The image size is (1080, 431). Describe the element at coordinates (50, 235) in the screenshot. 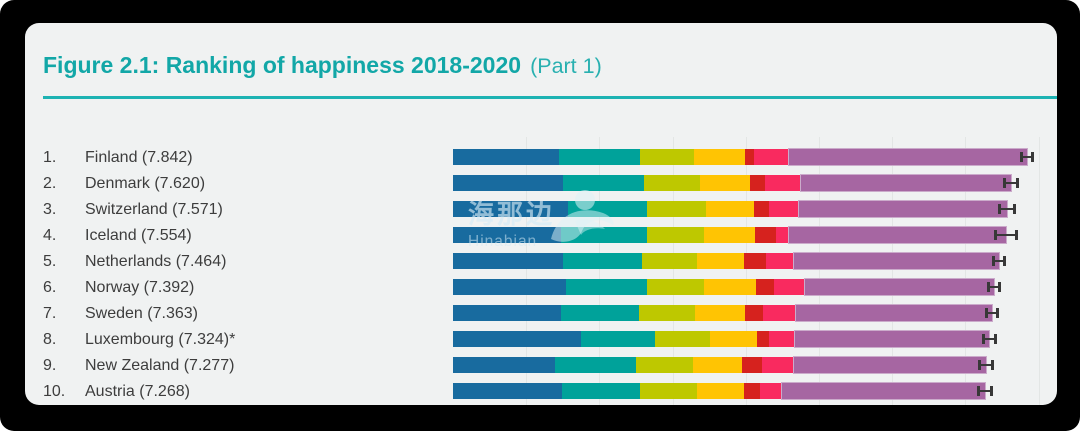

I see `country-rank: 4.` at that location.